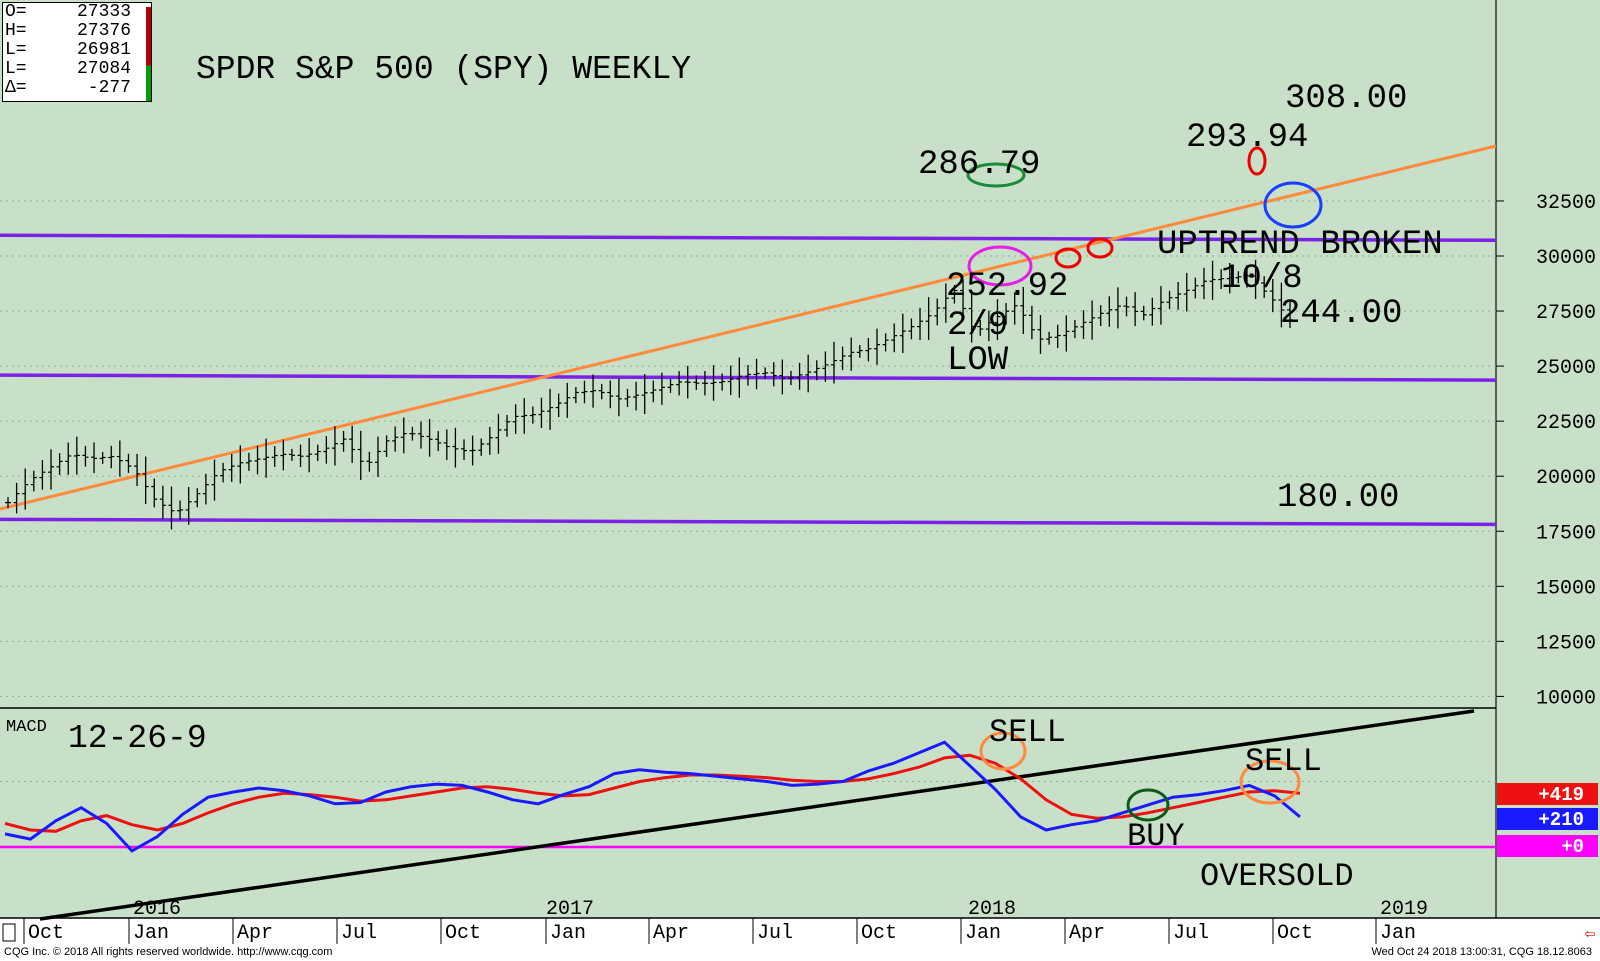 Image resolution: width=1600 pixels, height=961 pixels. Describe the element at coordinates (1572, 847) in the screenshot. I see `zero-value-badge: +0` at that location.